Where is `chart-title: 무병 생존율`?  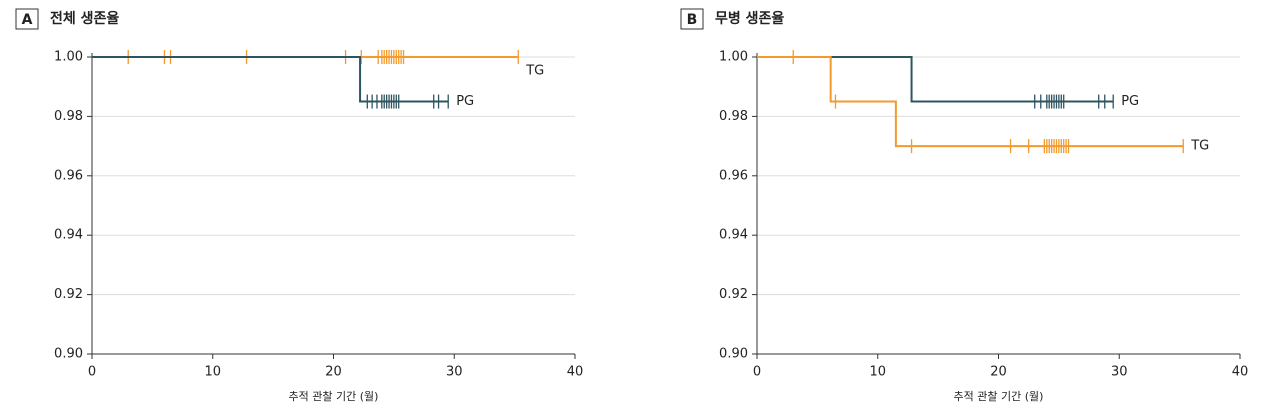
chart-title: 무병 생존율 is located at coordinates (749, 18).